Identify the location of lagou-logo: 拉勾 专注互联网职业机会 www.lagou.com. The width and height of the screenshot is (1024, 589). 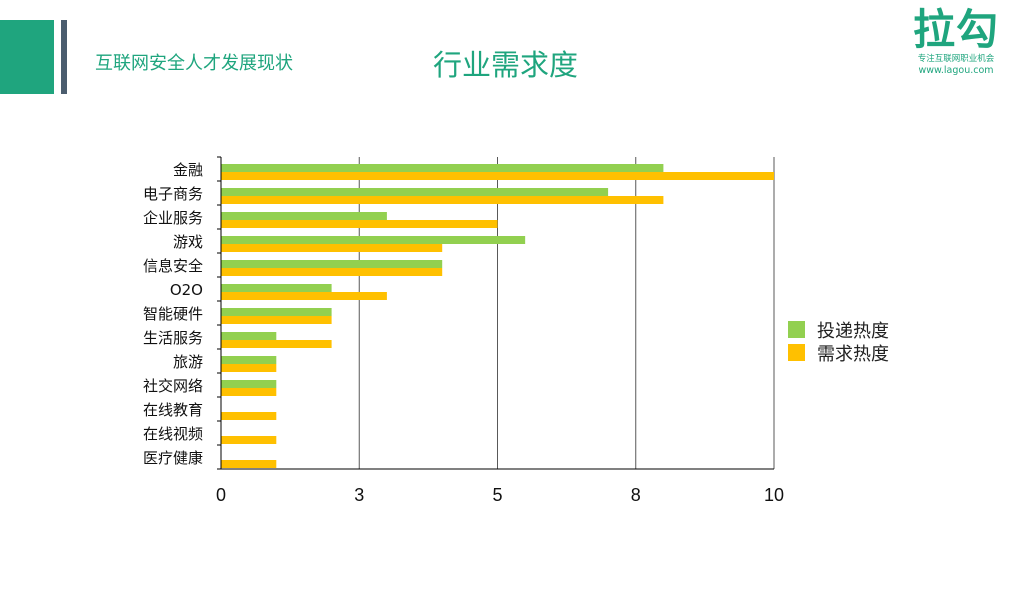
(956, 41).